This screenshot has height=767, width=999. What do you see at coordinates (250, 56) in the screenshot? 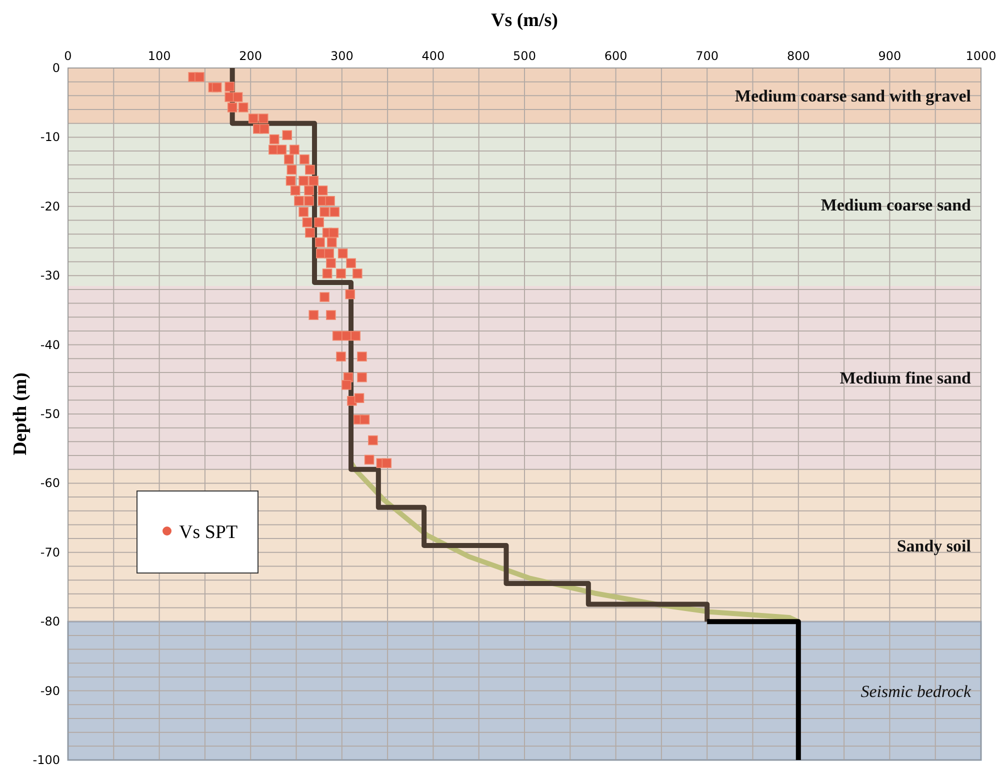
I see `x-tick-label: 200` at bounding box center [250, 56].